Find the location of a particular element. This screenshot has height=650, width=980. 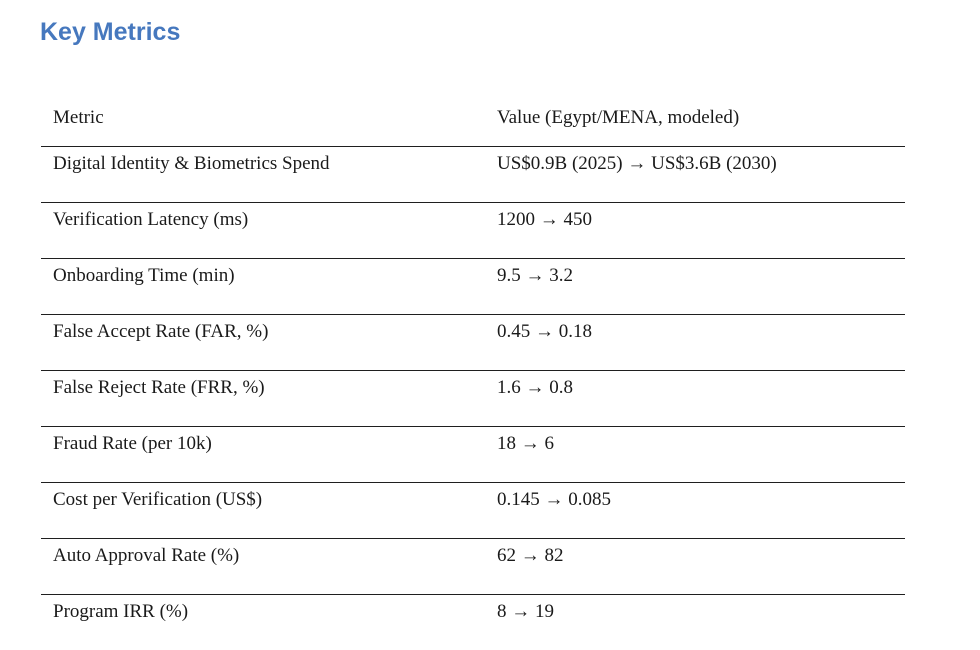

metric-cell: False Accept Rate (FAR, %) is located at coordinates (263, 343).